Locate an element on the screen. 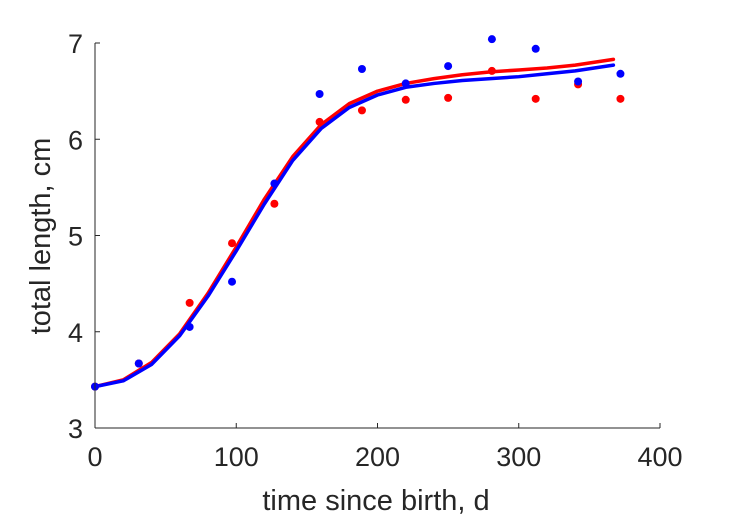 This screenshot has width=729, height=521. y-tick-label: 5 is located at coordinates (75, 237).